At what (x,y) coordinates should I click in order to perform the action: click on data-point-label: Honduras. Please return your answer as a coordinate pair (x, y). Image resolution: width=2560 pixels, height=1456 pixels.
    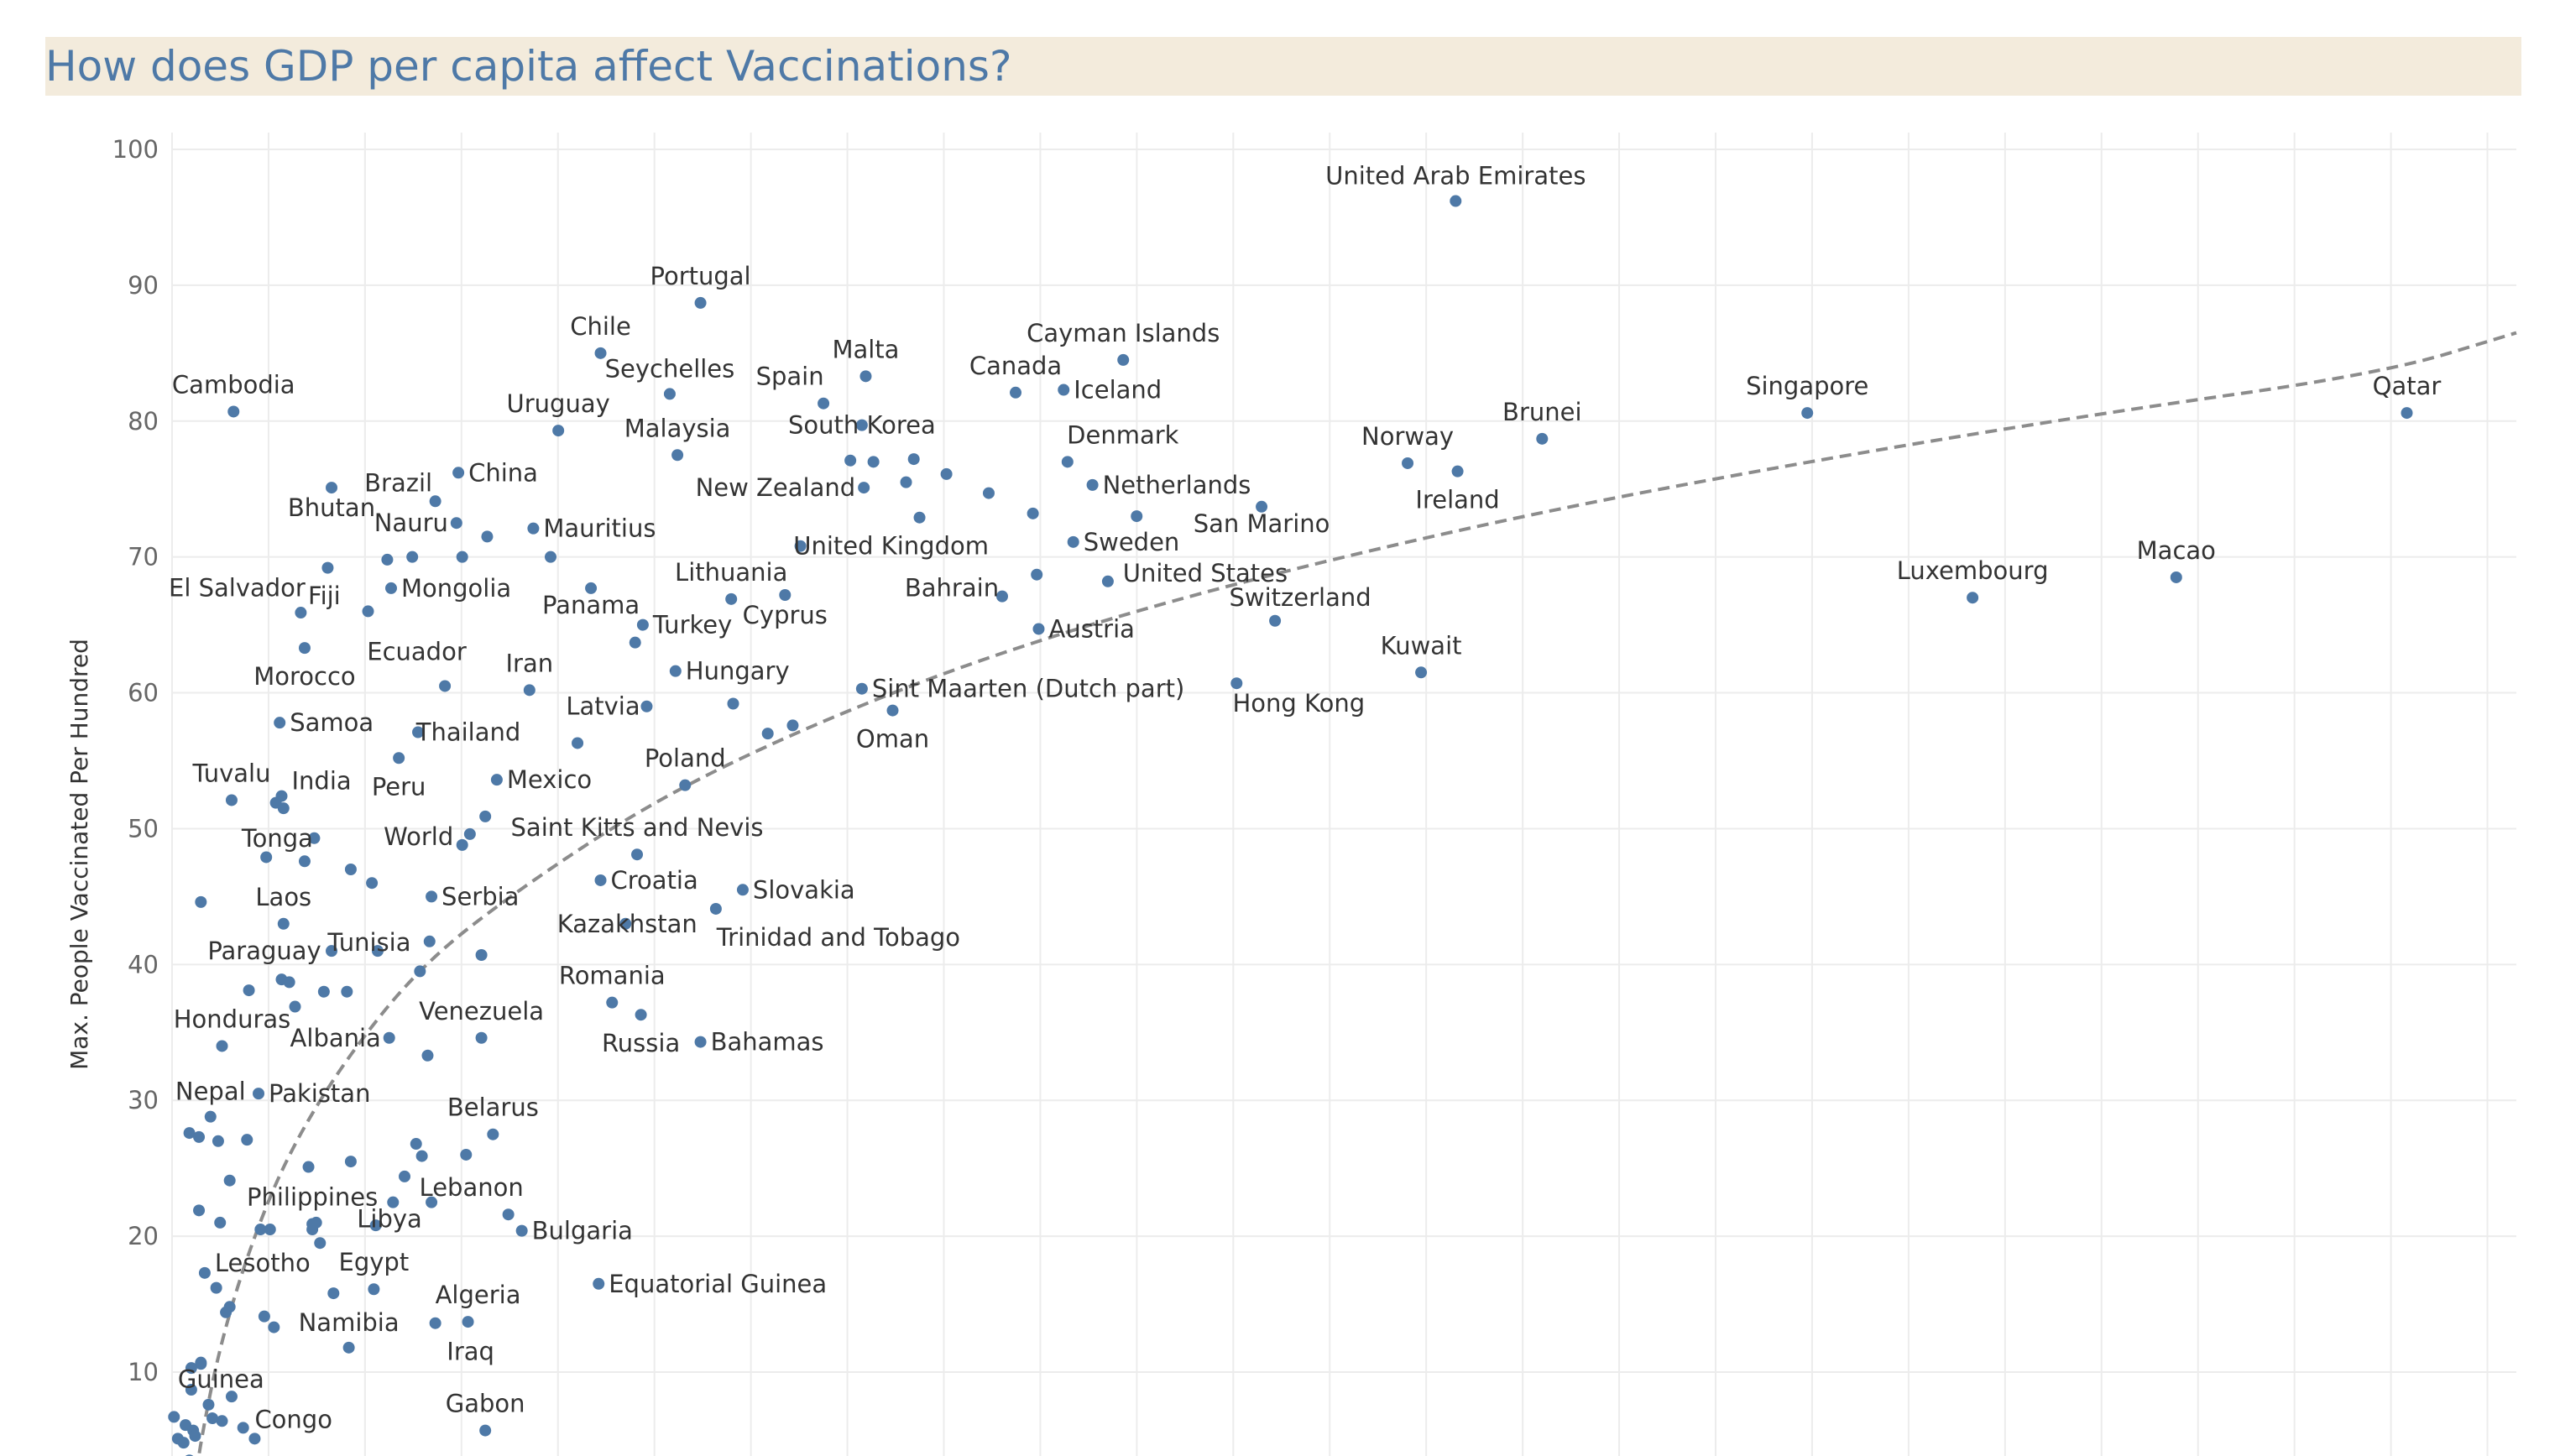
    Looking at the image, I should click on (232, 1019).